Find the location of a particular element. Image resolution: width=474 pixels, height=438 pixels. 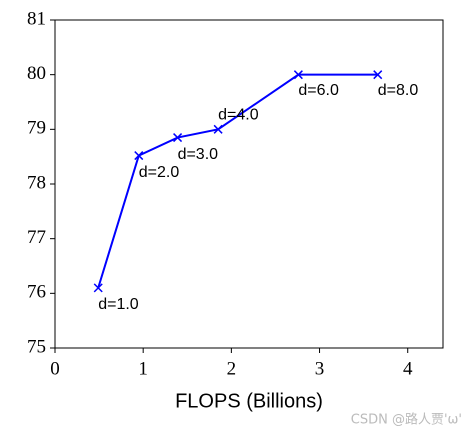

annotation: d=4.0 is located at coordinates (238, 115).